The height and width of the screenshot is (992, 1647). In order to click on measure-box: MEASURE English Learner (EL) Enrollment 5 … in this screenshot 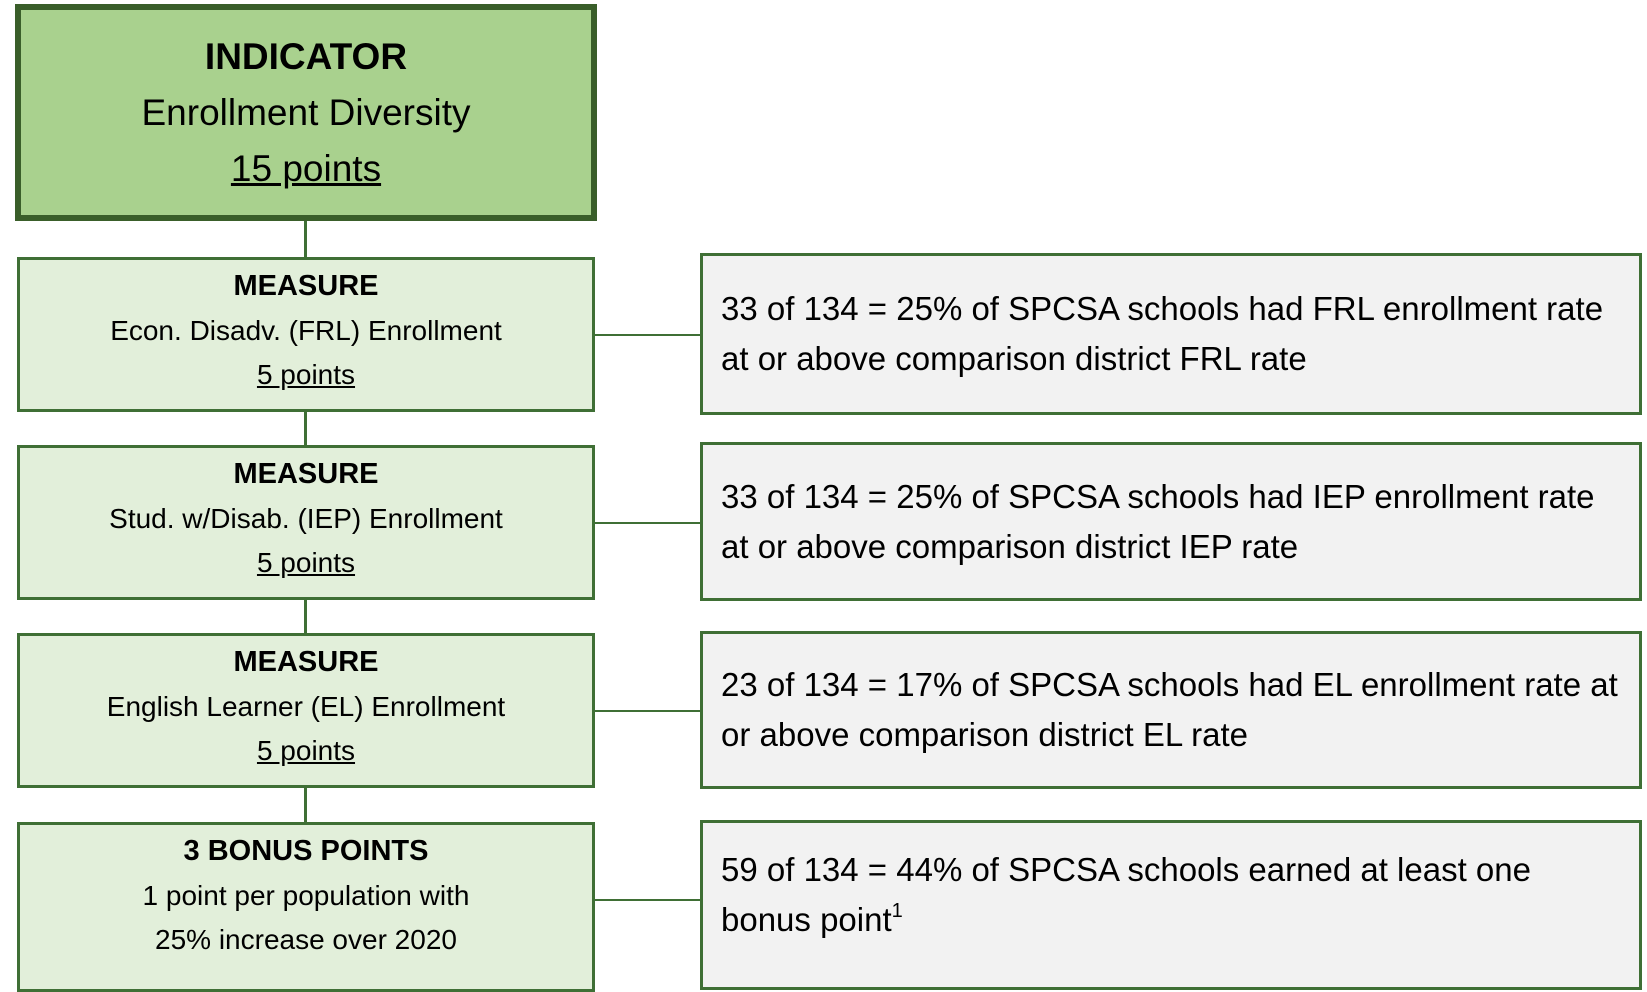, I will do `click(306, 710)`.